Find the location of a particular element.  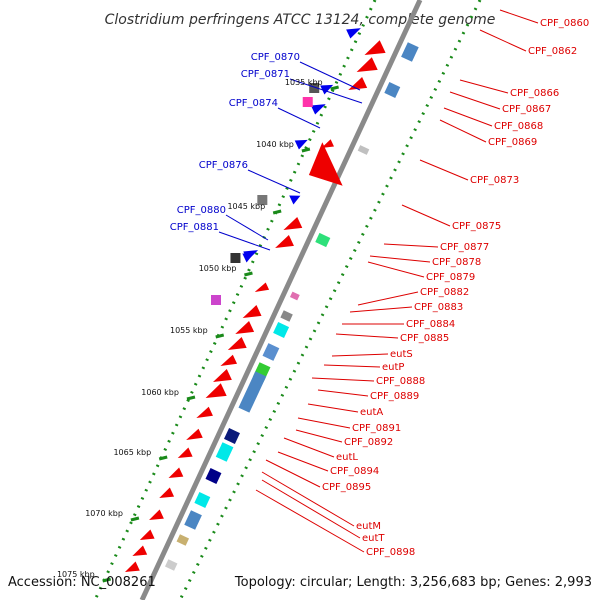

gene-label: CPF_0877 is located at coordinates (464, 247).